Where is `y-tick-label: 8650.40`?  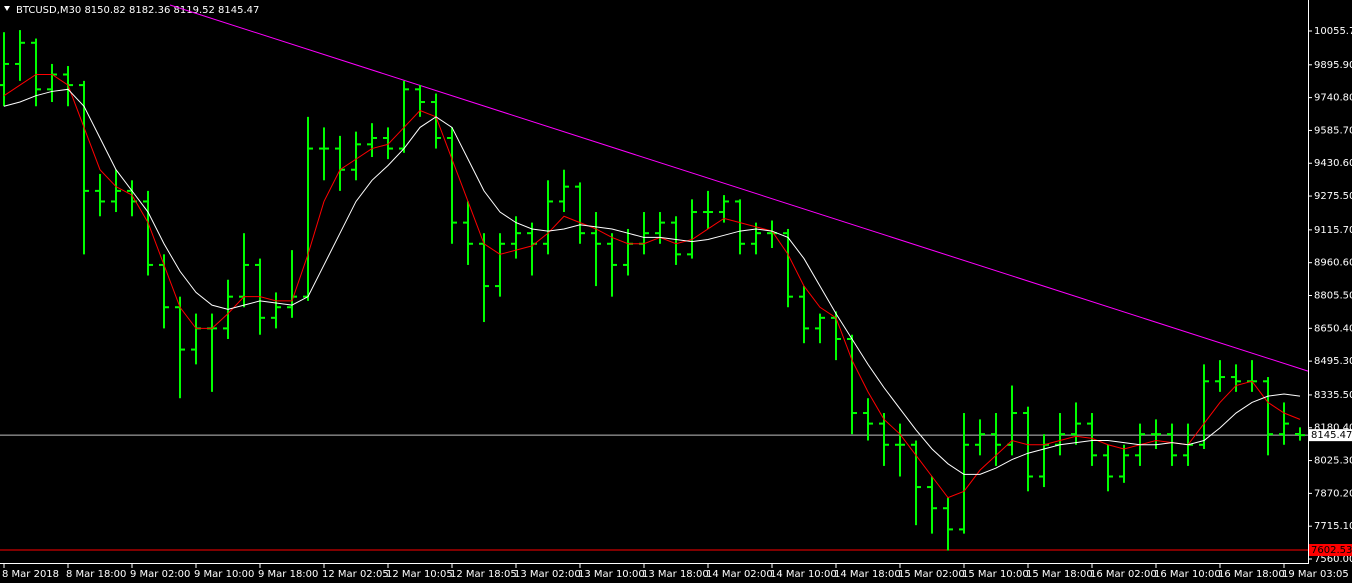 y-tick-label: 8650.40 is located at coordinates (1333, 328).